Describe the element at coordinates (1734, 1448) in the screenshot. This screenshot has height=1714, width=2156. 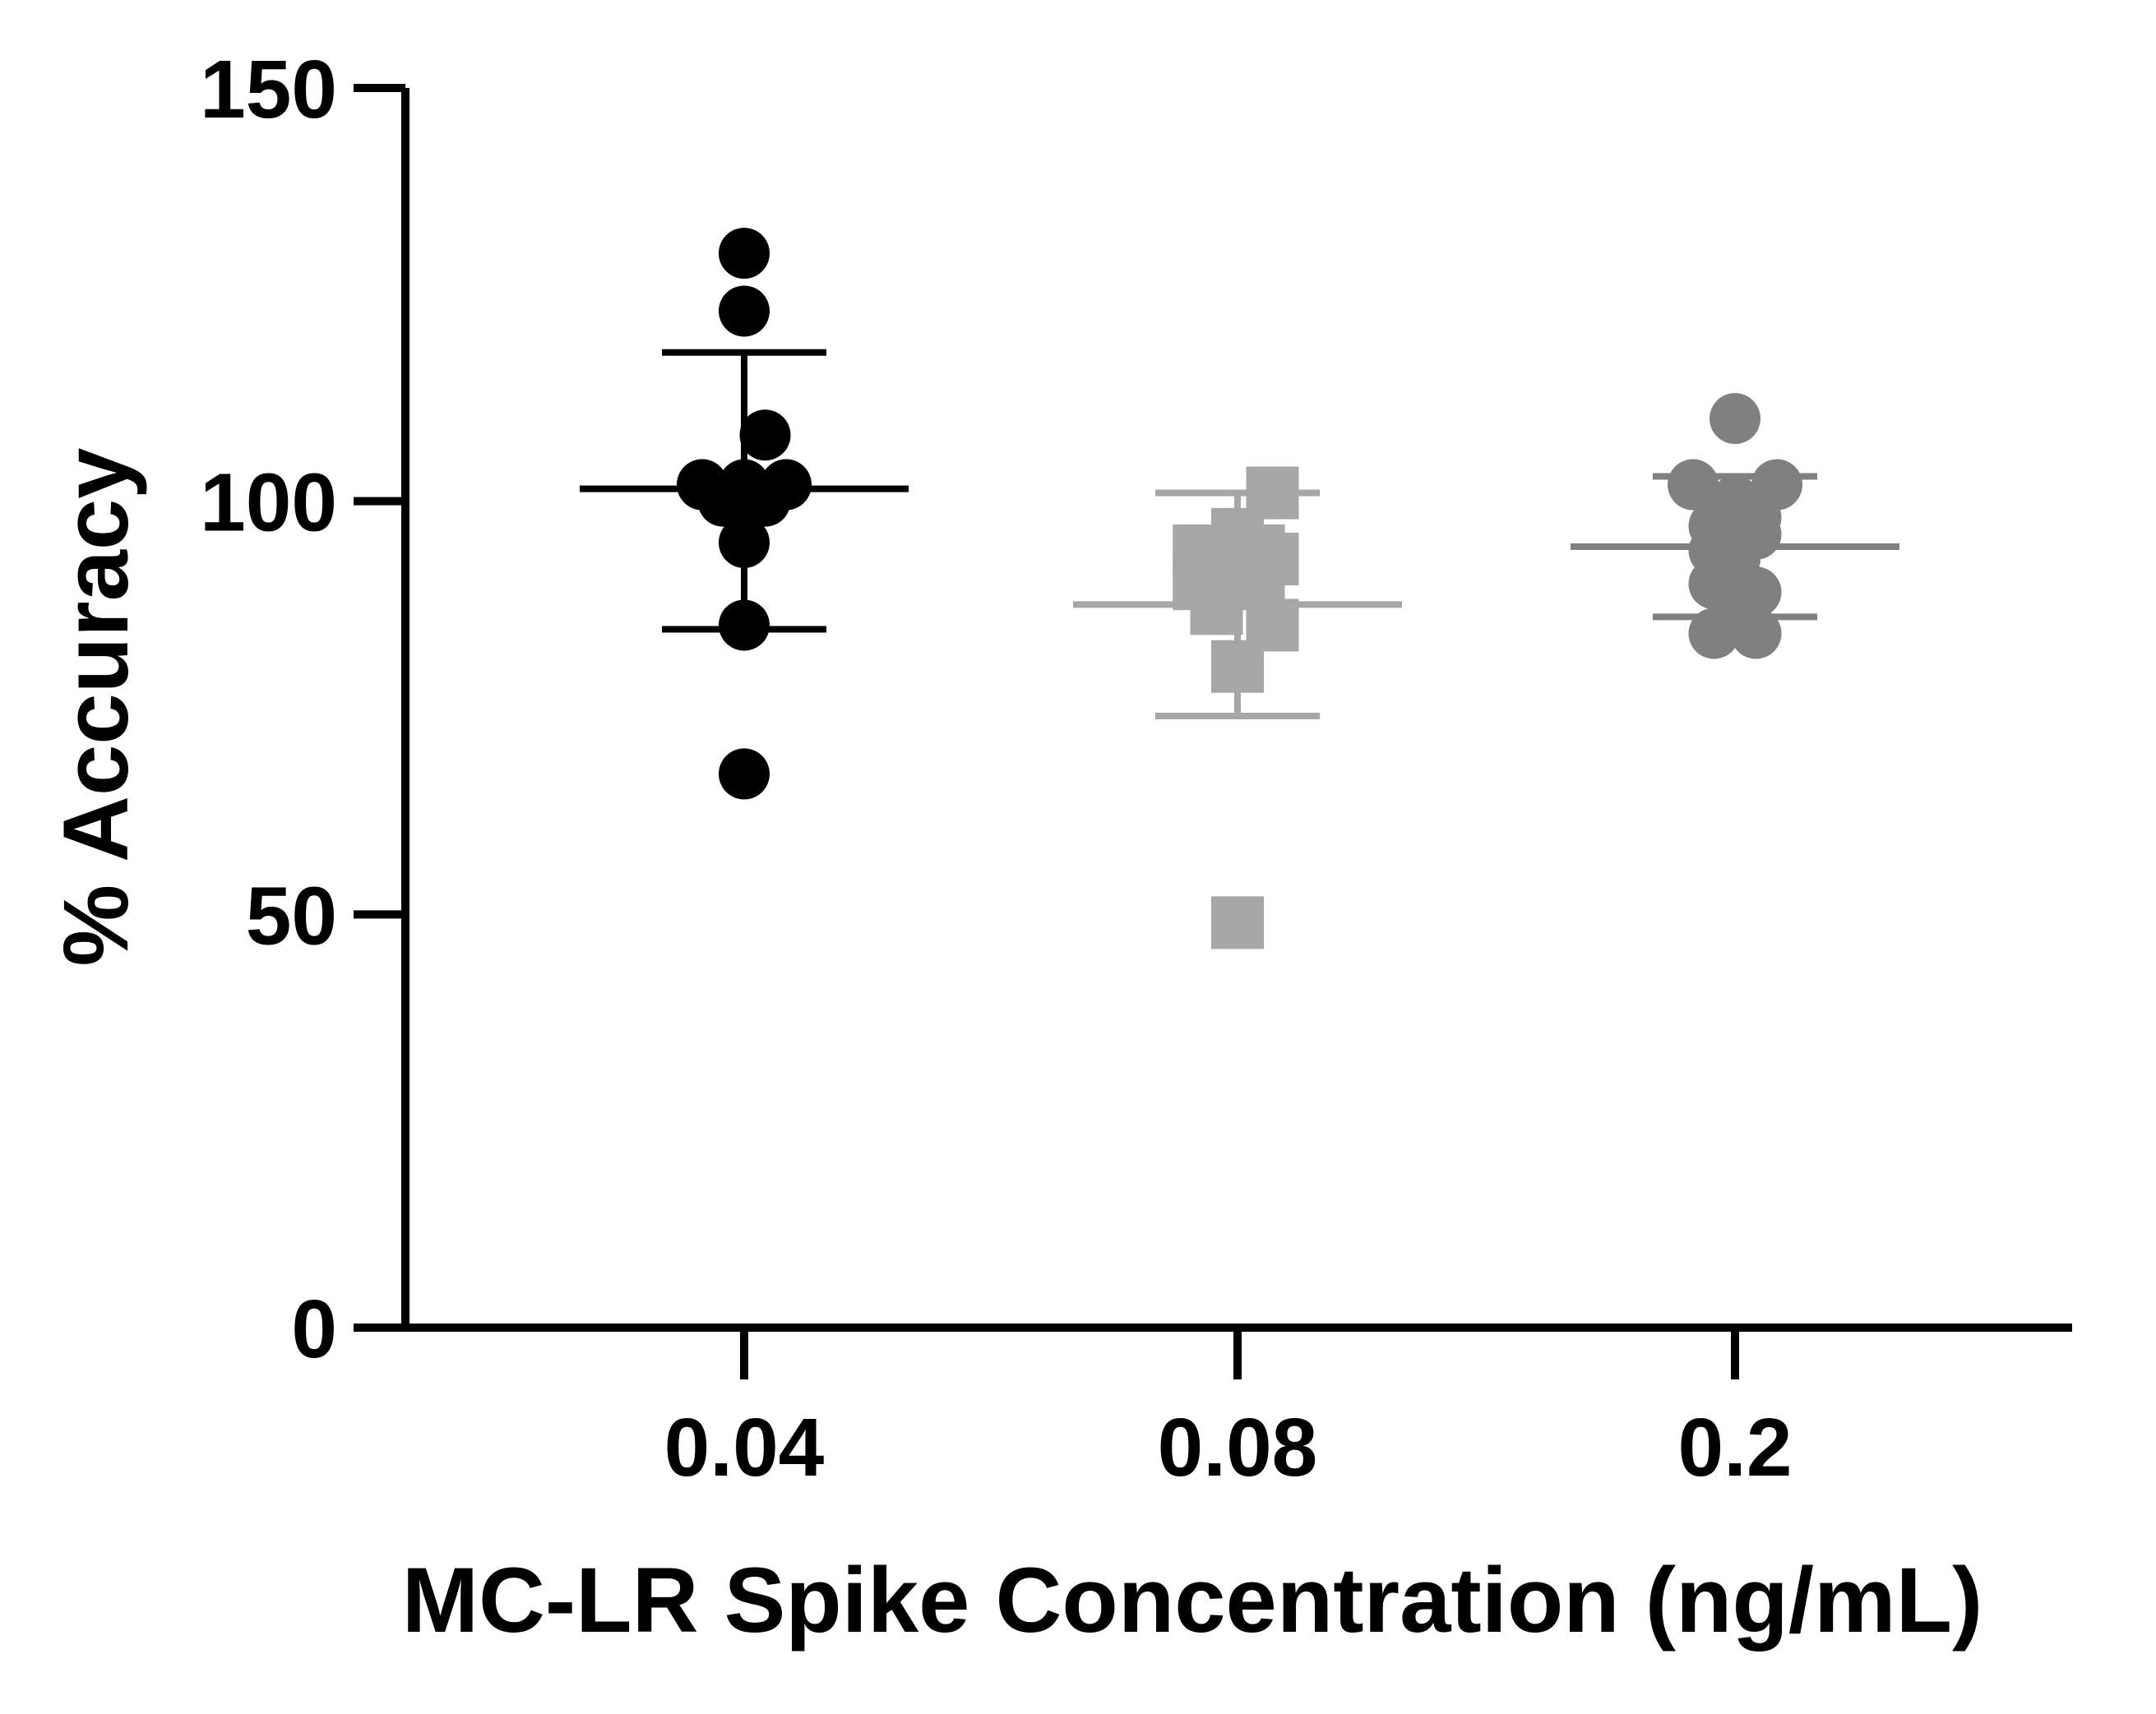
I see `x-tick-label: 0.2` at that location.